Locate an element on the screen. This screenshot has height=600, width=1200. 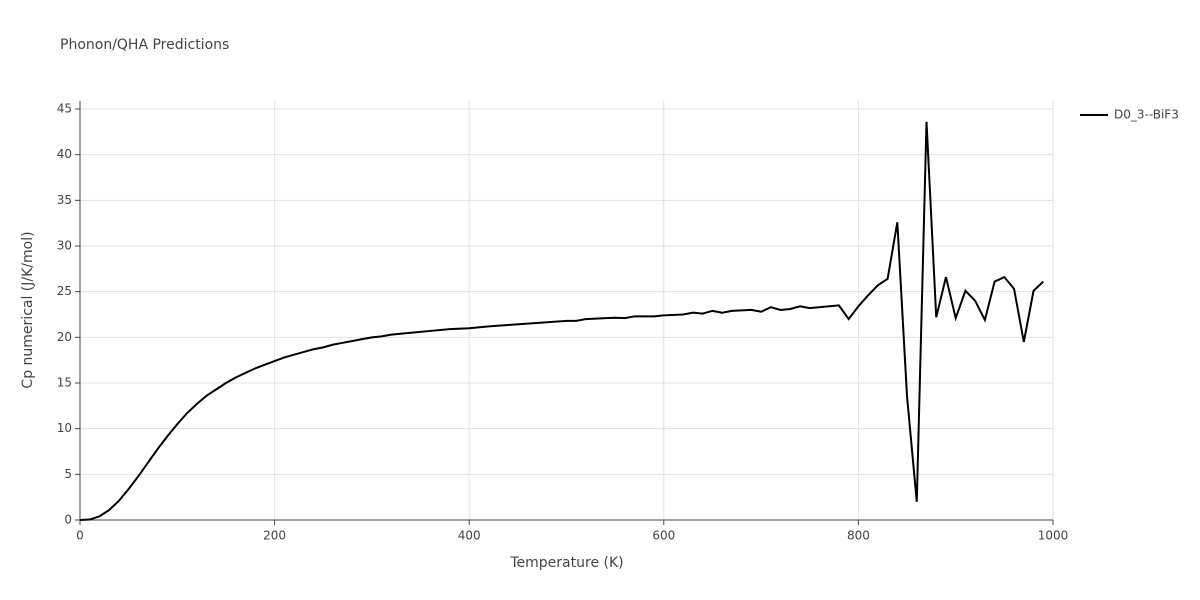
y-tick-label: 30 is located at coordinates (64, 246).